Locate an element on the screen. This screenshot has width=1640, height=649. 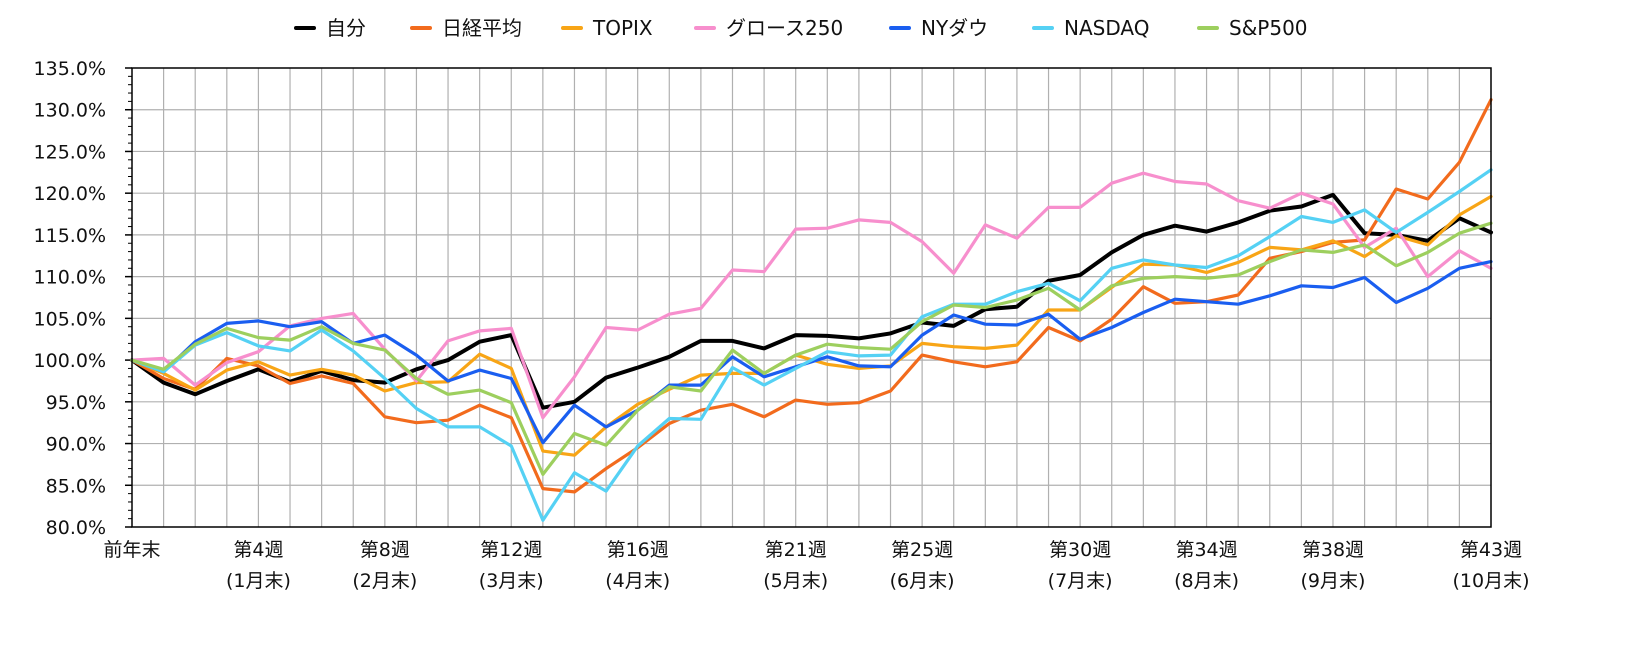
x-tick-sublabel: (3月末) is located at coordinates (511, 581).